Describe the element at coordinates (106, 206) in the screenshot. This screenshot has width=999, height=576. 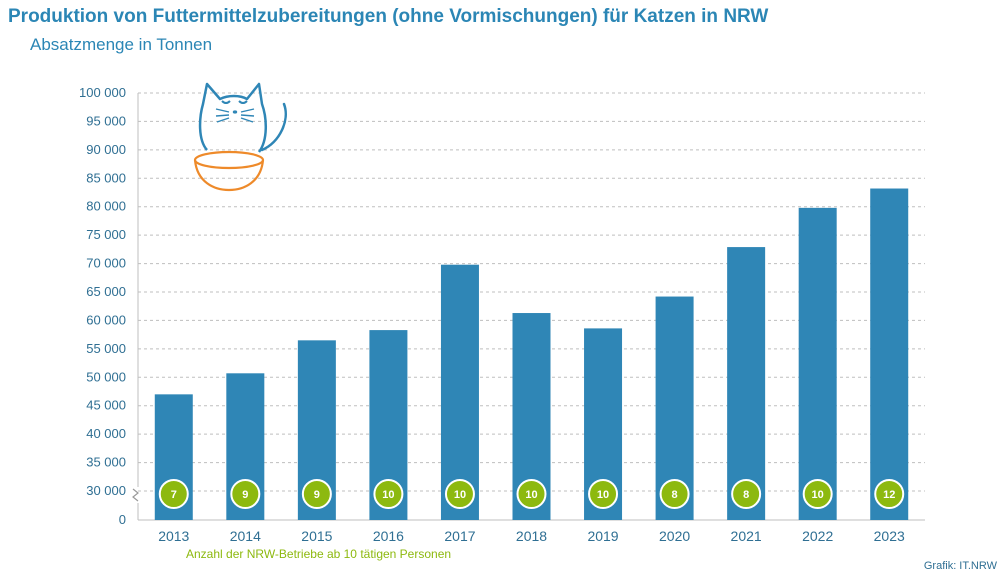
I see `y-tick-label: 80 000` at that location.